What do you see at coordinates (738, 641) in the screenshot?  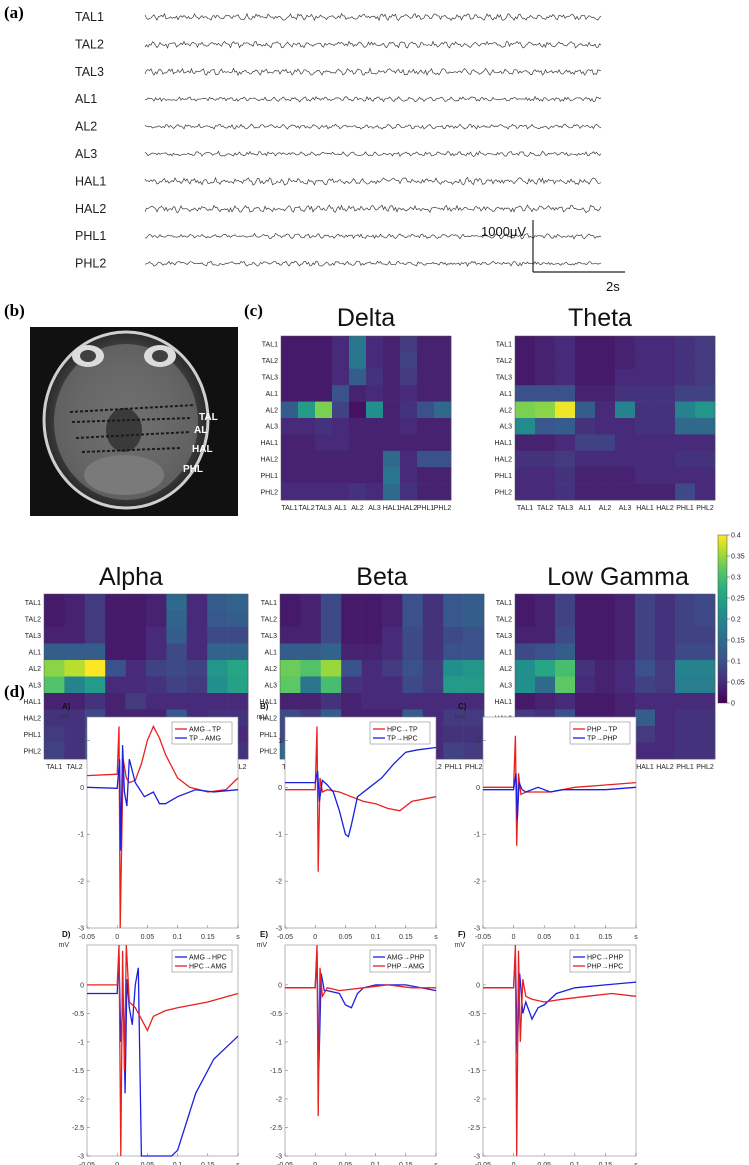 I see `colorbar-tick-label: 0.15` at bounding box center [738, 641].